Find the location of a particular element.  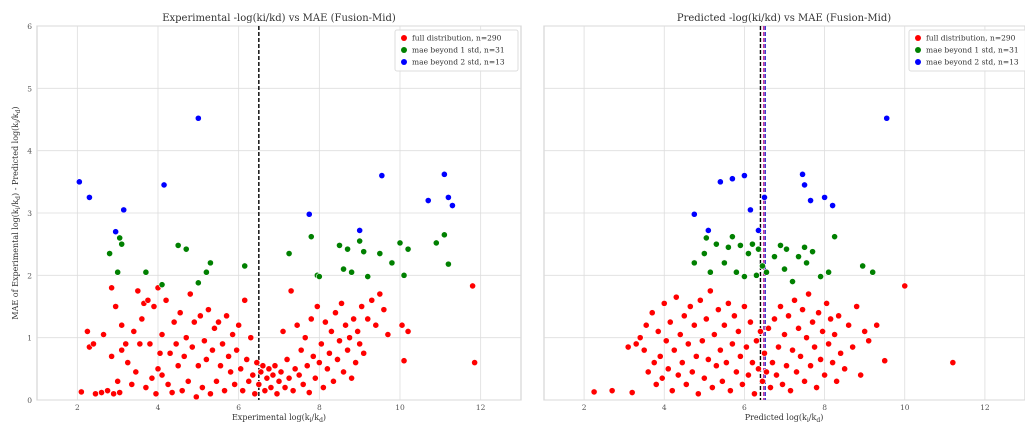

left-legend-marker-2std is located at coordinates (404, 62).